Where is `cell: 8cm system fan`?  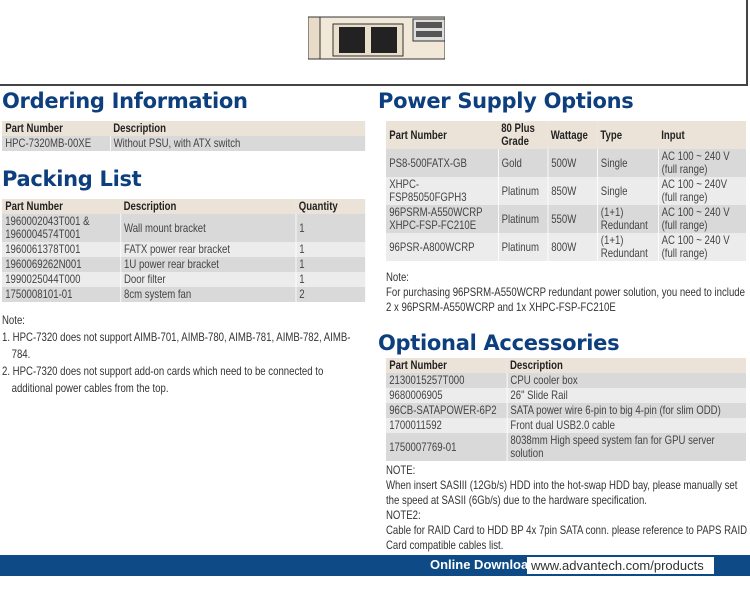
cell: 8cm system fan is located at coordinates (208, 294).